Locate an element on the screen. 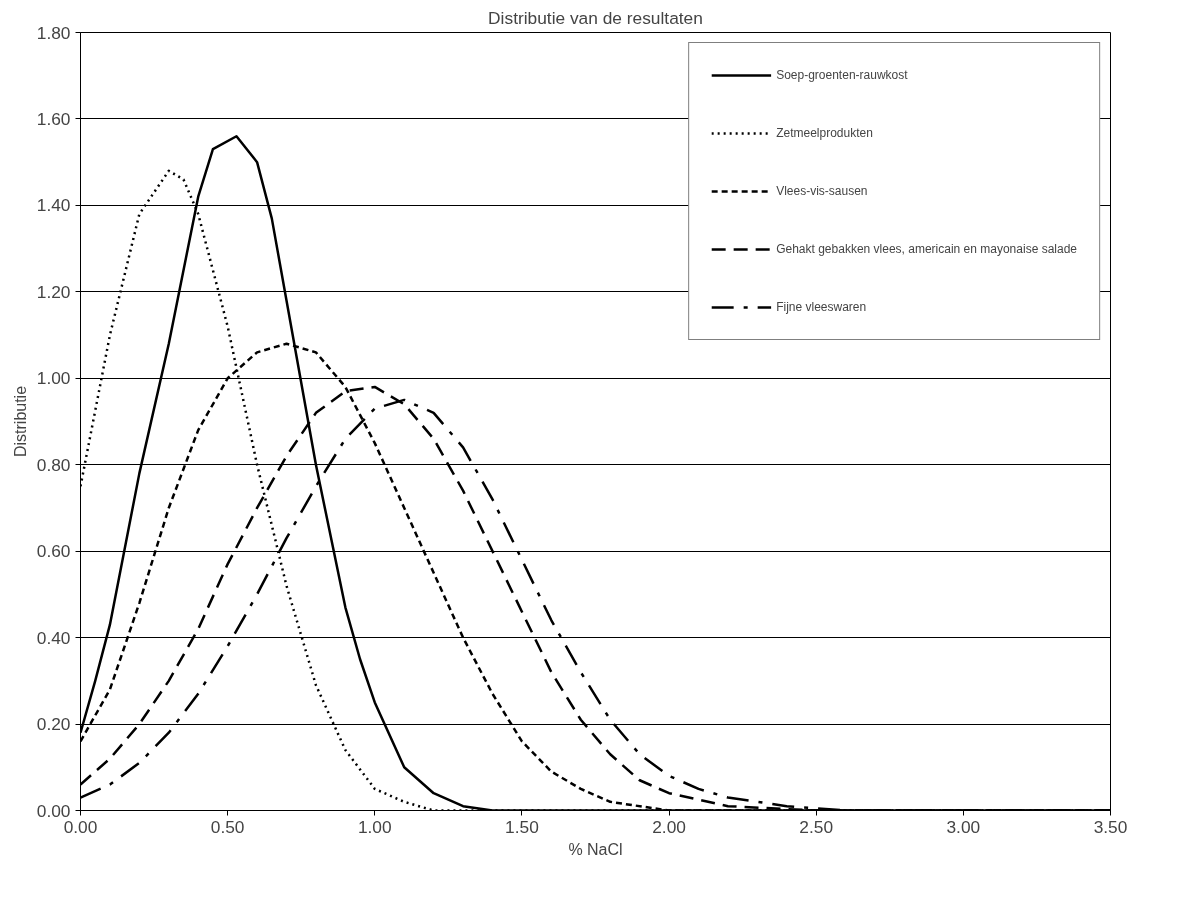  x-axis-title: % NaCl is located at coordinates (595, 849).